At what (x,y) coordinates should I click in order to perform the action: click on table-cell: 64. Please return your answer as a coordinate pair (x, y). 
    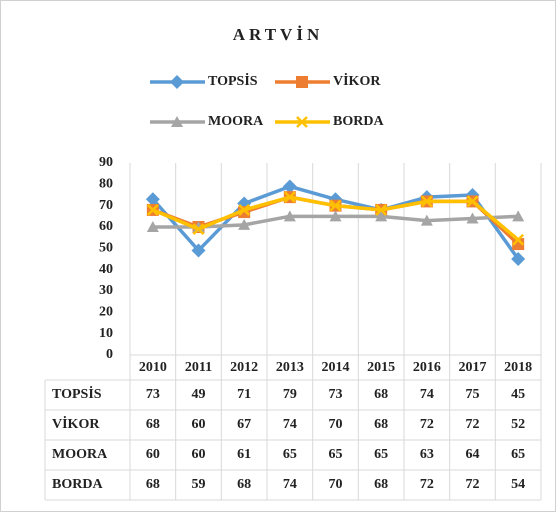
    Looking at the image, I should click on (473, 454).